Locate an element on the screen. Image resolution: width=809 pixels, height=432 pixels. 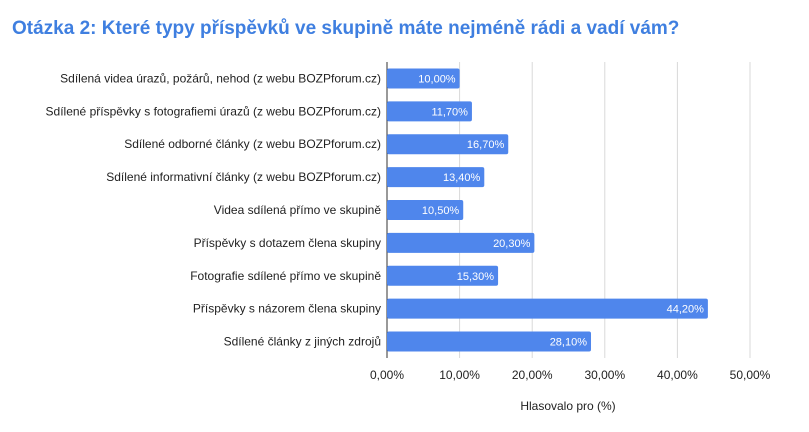
x-tick-label: 30,00% is located at coordinates (604, 375).